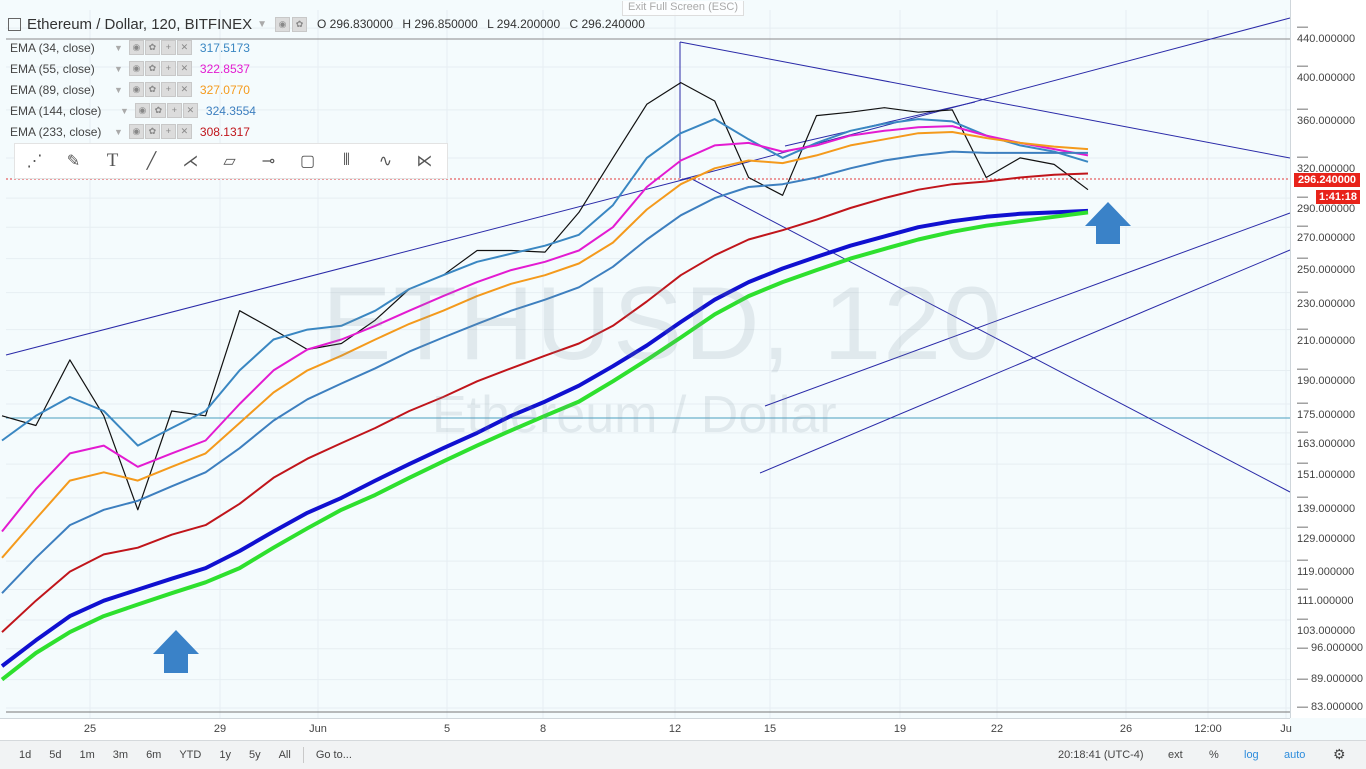 The image size is (1366, 769). I want to click on line-icon: ╱, so click(151, 161).